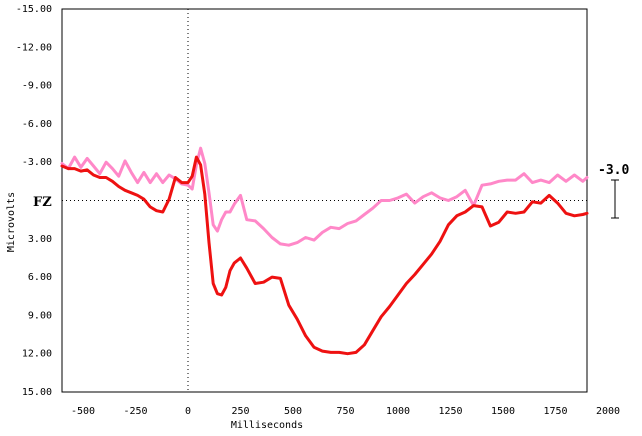  What do you see at coordinates (615, 199) in the screenshot?
I see `scale-bar` at bounding box center [615, 199].